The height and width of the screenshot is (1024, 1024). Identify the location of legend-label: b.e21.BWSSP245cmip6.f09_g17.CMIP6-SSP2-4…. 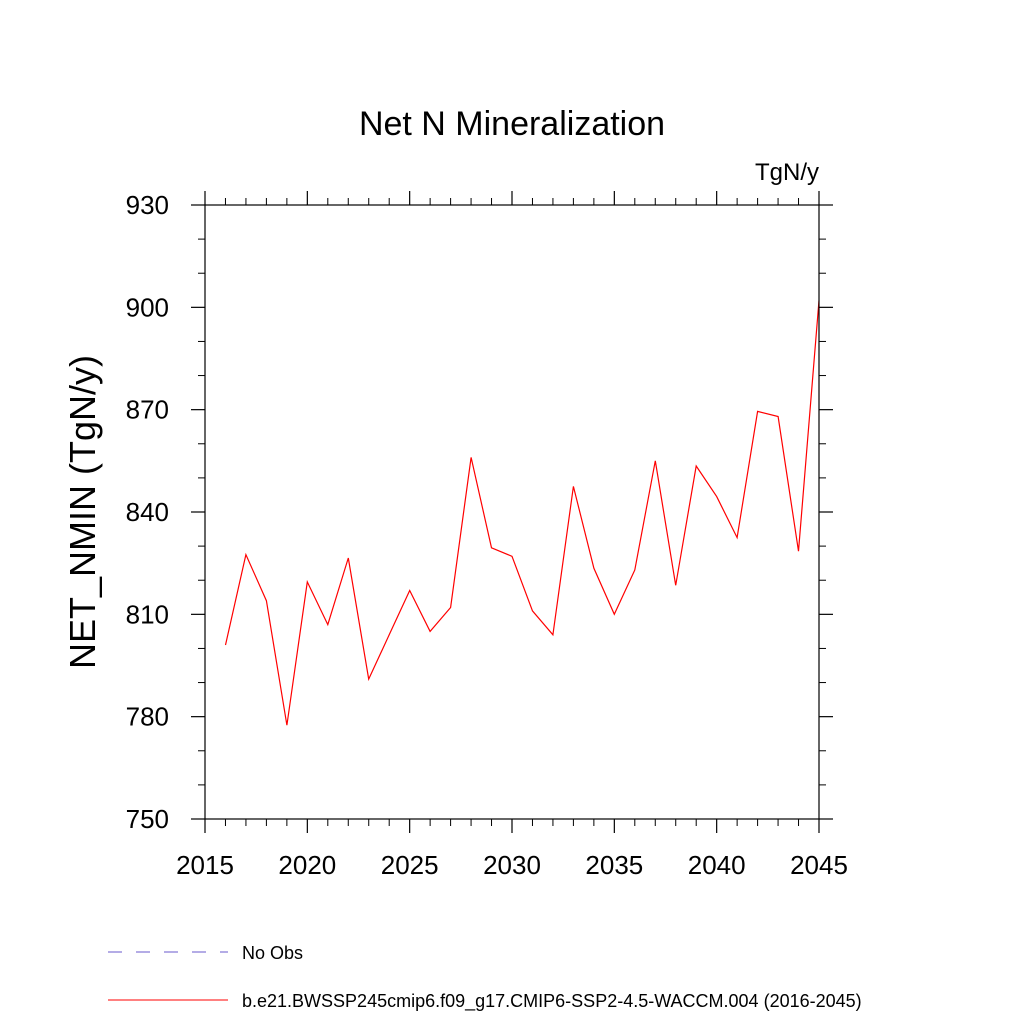
(552, 1001).